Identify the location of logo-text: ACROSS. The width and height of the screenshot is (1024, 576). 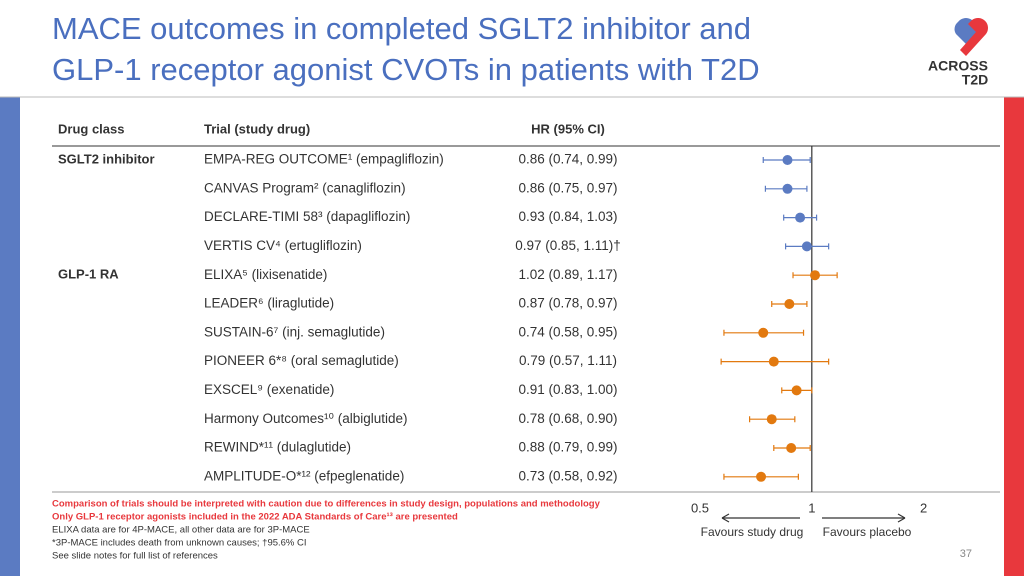
(958, 66).